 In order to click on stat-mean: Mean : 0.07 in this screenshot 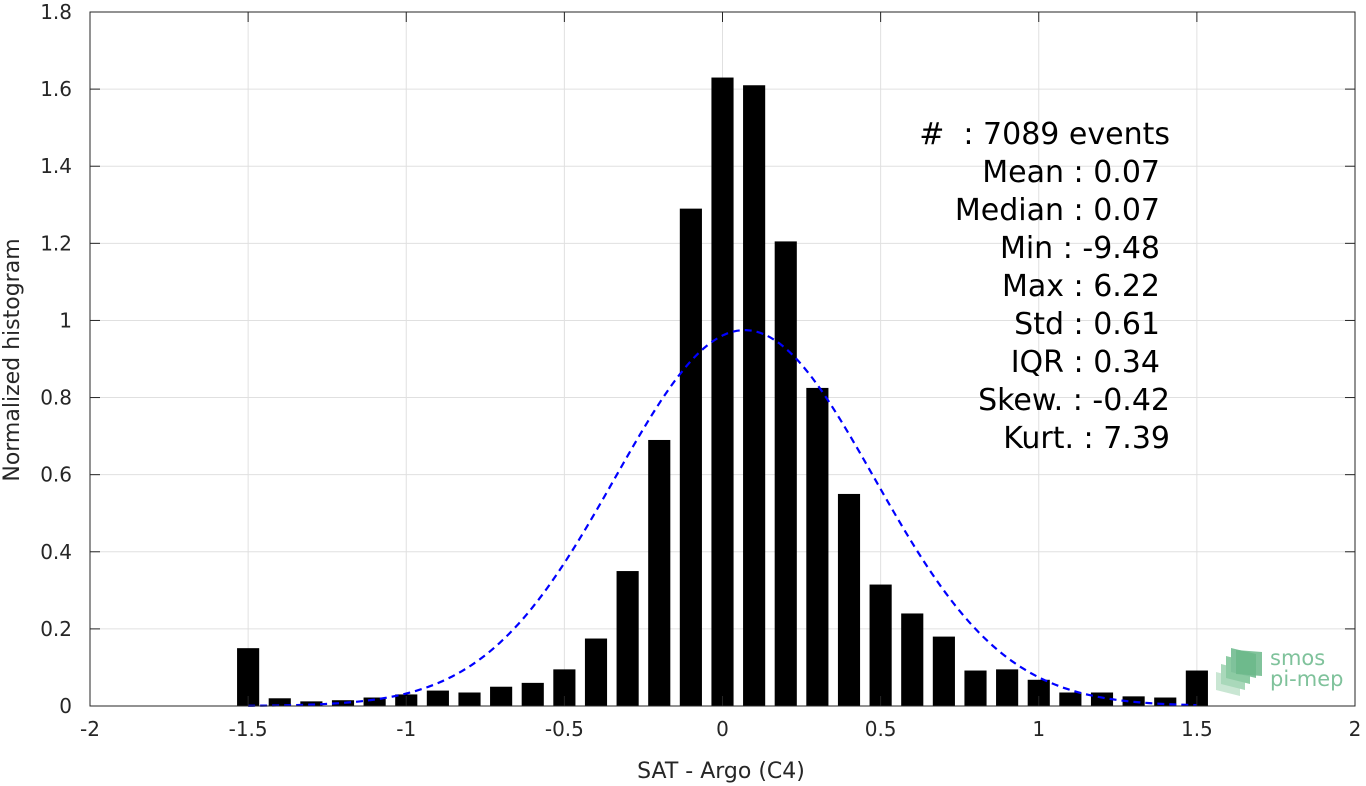, I will do `click(1071, 172)`.